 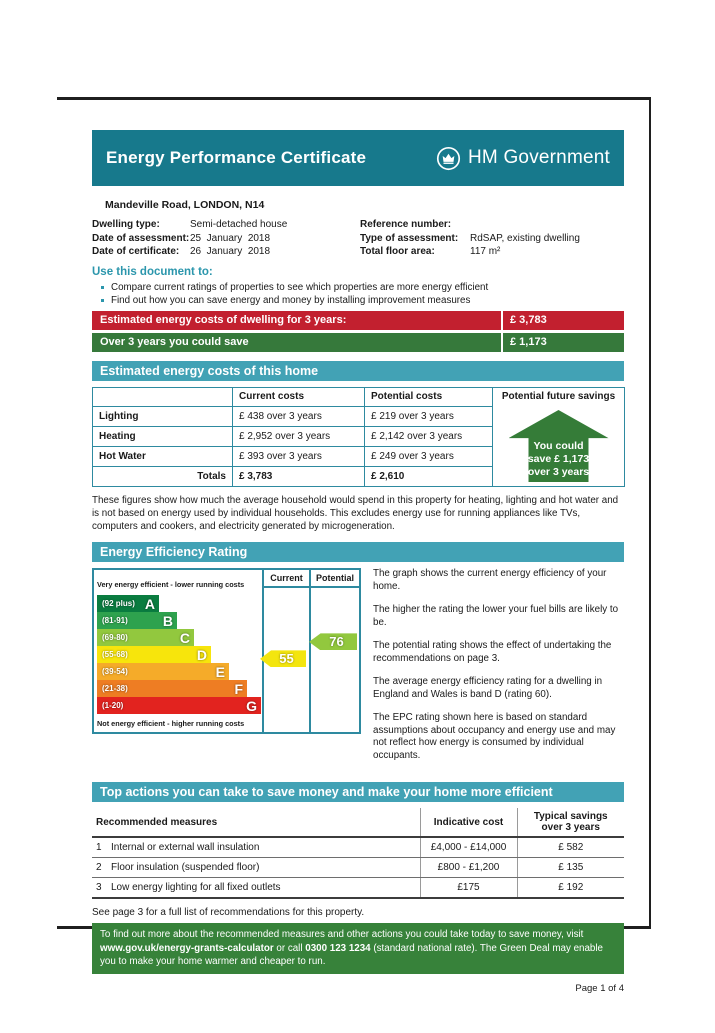 What do you see at coordinates (335, 579) in the screenshot?
I see `column-header-potential: Potential` at bounding box center [335, 579].